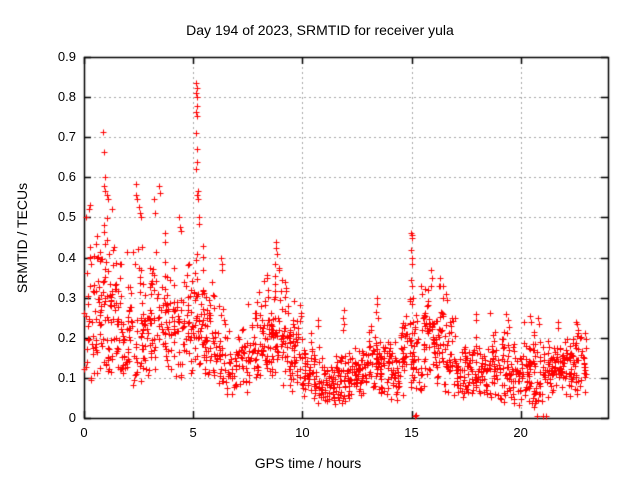 This screenshot has width=640, height=480. Describe the element at coordinates (66, 377) in the screenshot. I see `y-tick-label: 0.1` at that location.